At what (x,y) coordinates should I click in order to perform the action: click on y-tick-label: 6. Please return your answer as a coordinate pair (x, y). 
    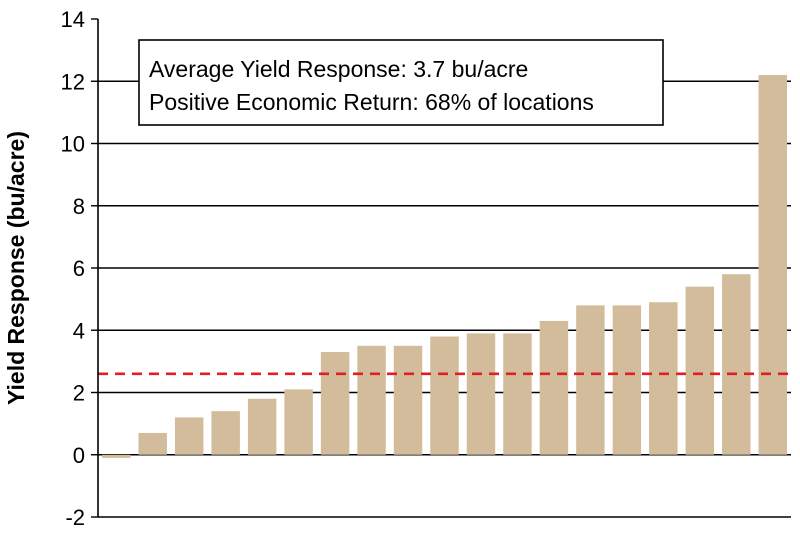
    Looking at the image, I should click on (79, 268).